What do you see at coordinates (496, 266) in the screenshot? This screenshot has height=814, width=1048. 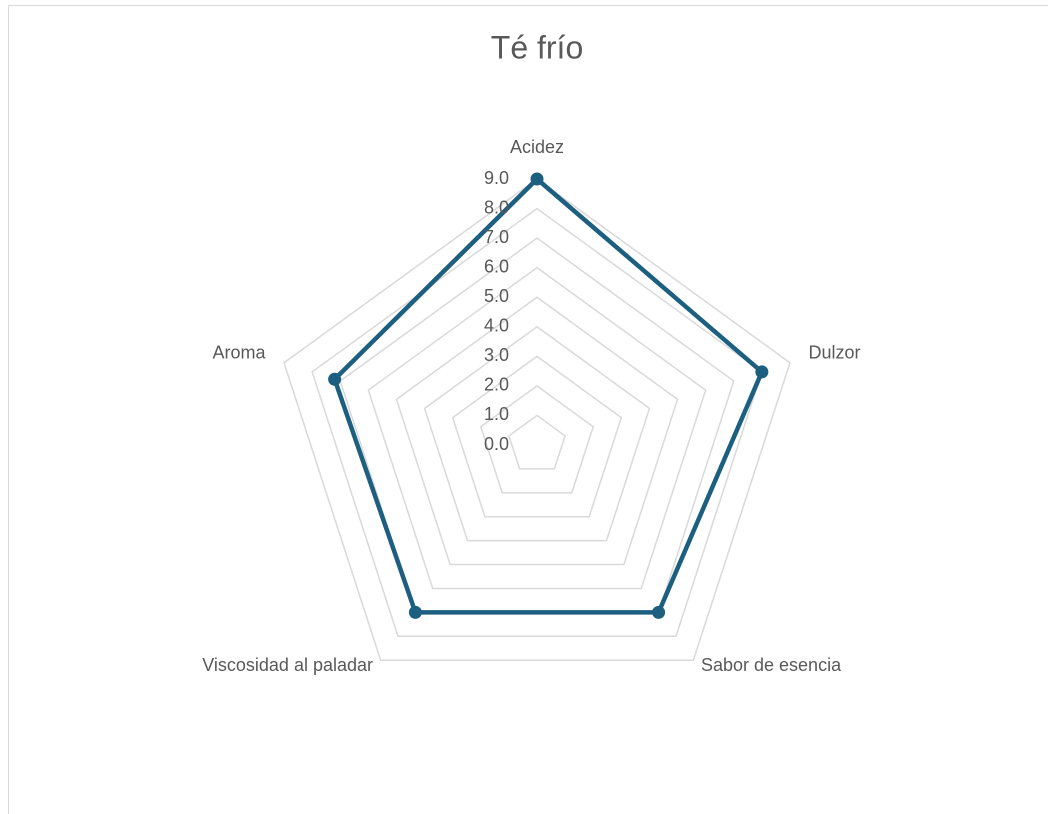 I see `r-tick-label: 6.0` at bounding box center [496, 266].